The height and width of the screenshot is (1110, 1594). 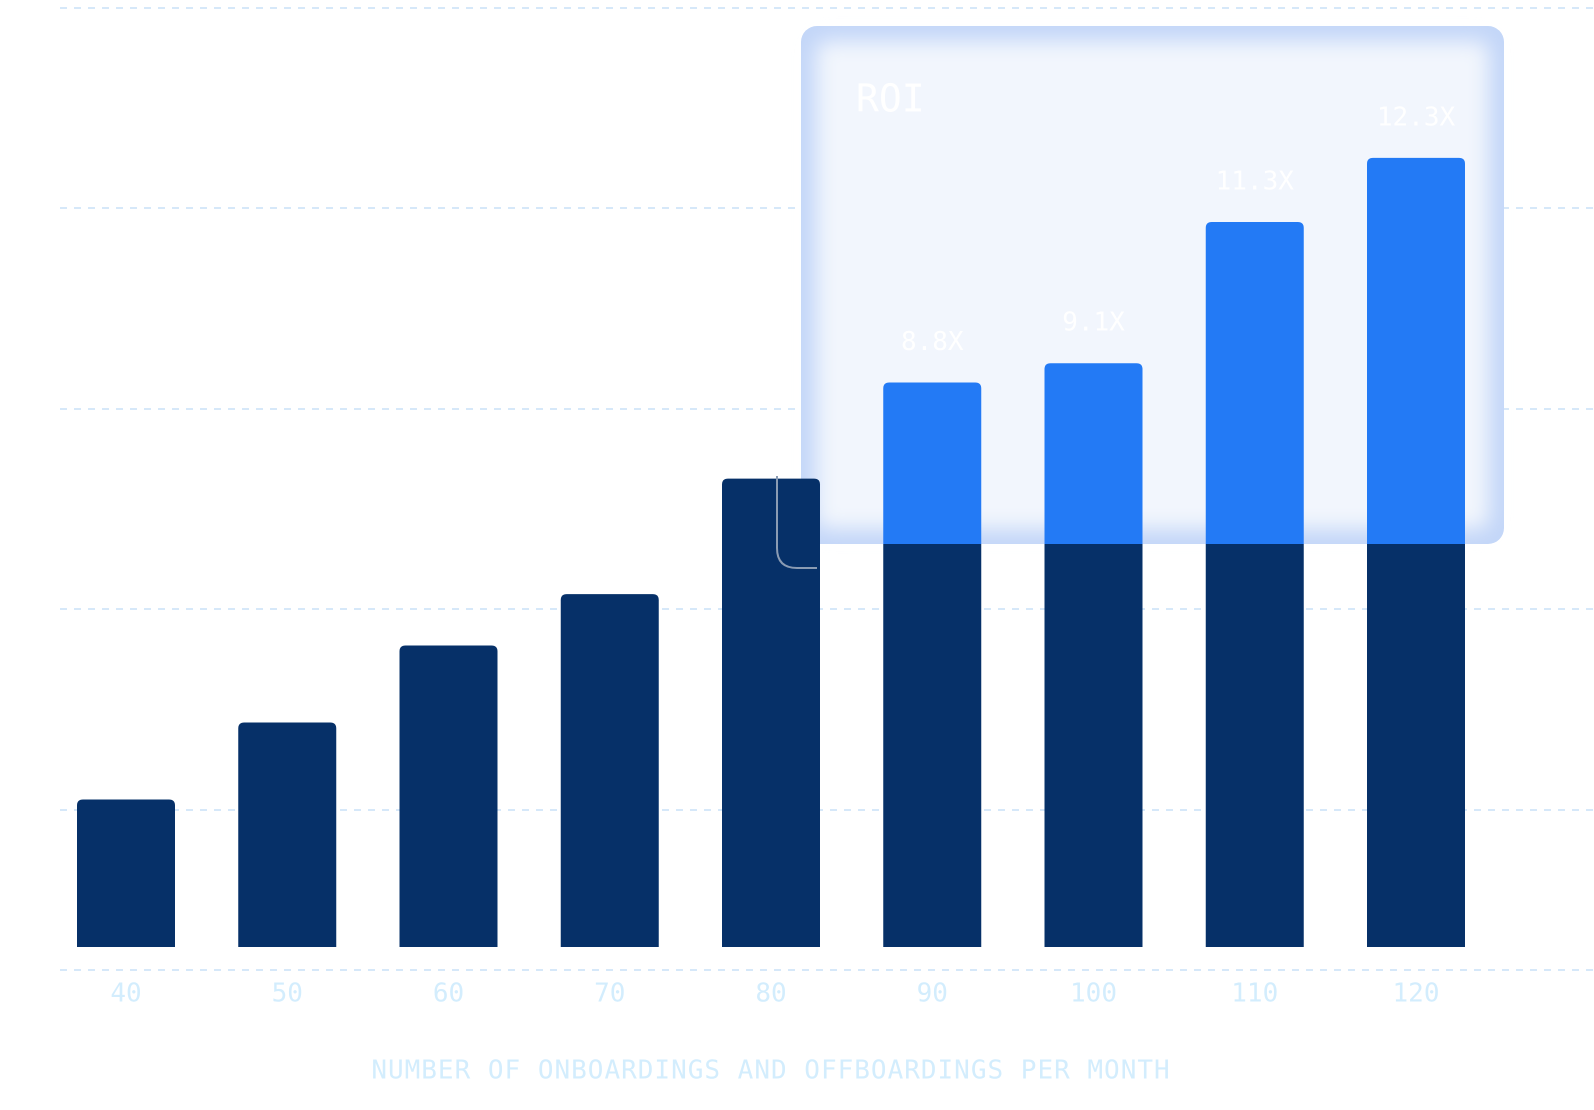 What do you see at coordinates (1416, 994) in the screenshot?
I see `x-tick-label: 120` at bounding box center [1416, 994].